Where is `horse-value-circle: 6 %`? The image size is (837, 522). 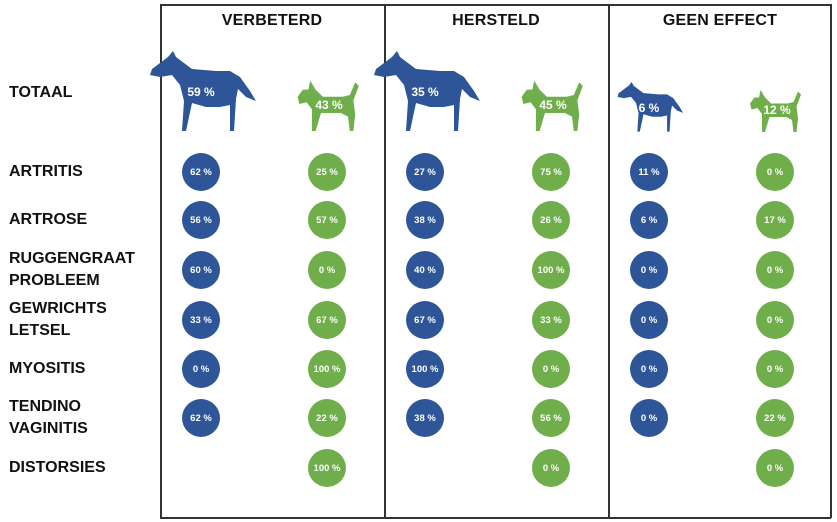 horse-value-circle: 6 % is located at coordinates (649, 220).